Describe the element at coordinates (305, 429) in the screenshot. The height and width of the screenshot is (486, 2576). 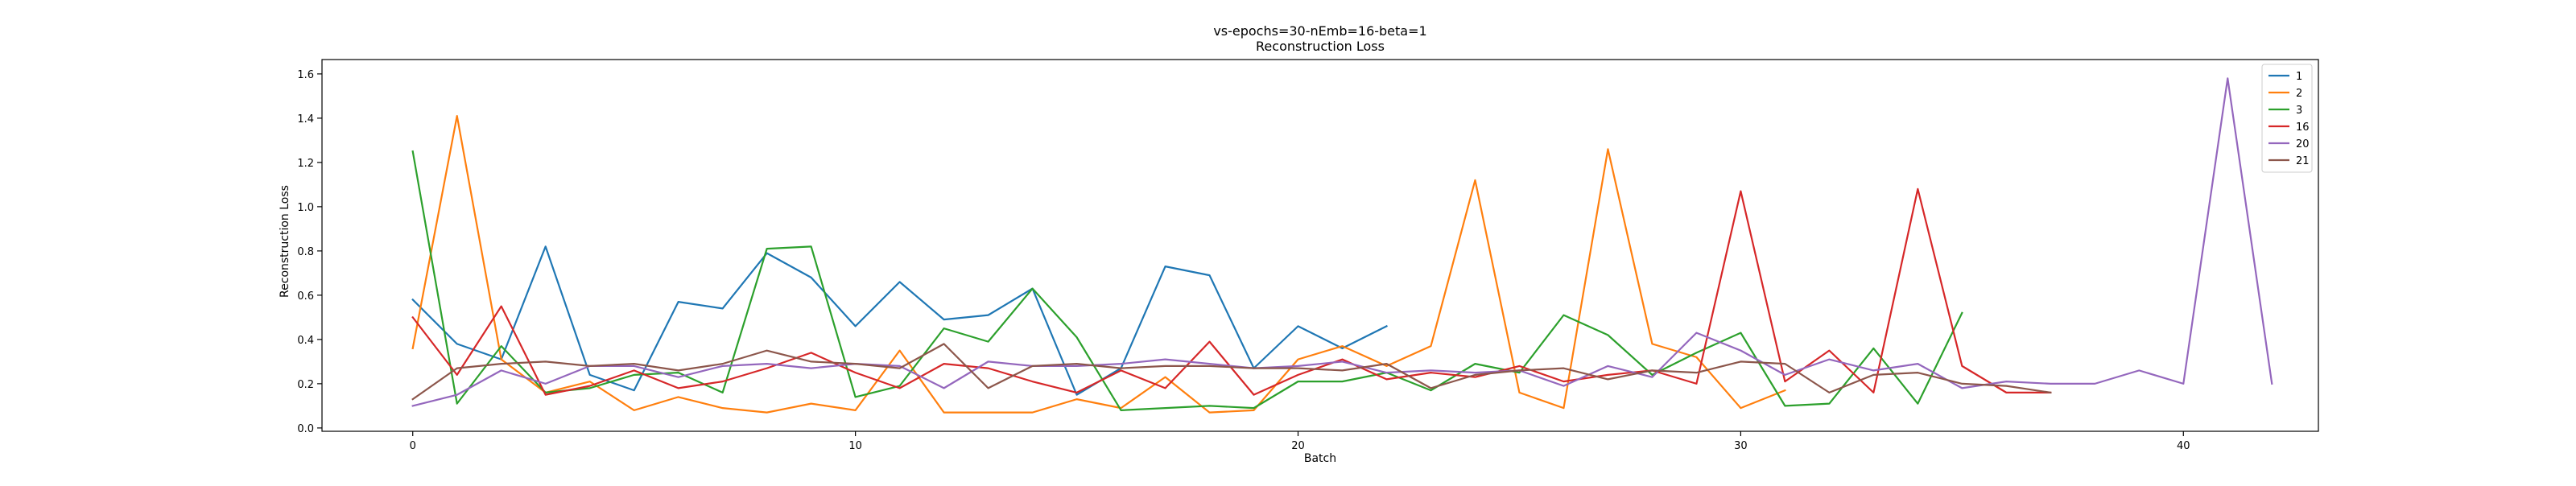
I see `y-tick-label: 0.0` at that location.